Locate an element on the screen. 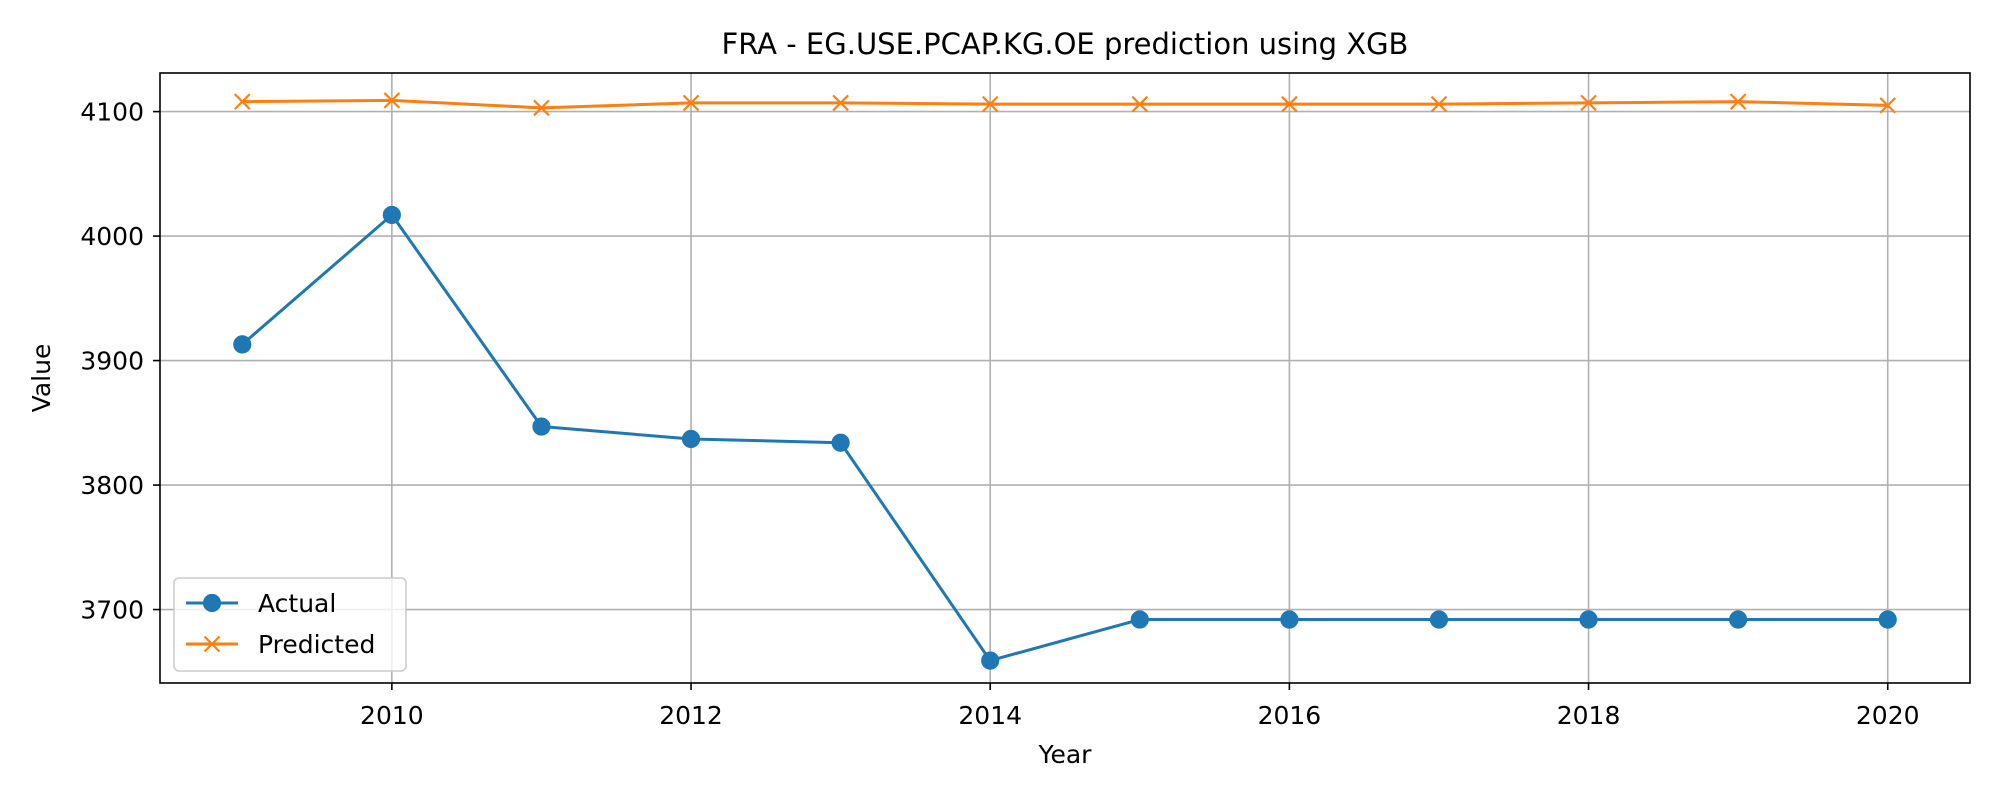 This screenshot has width=2000, height=800. legend: Actual Predicted is located at coordinates (290, 624).